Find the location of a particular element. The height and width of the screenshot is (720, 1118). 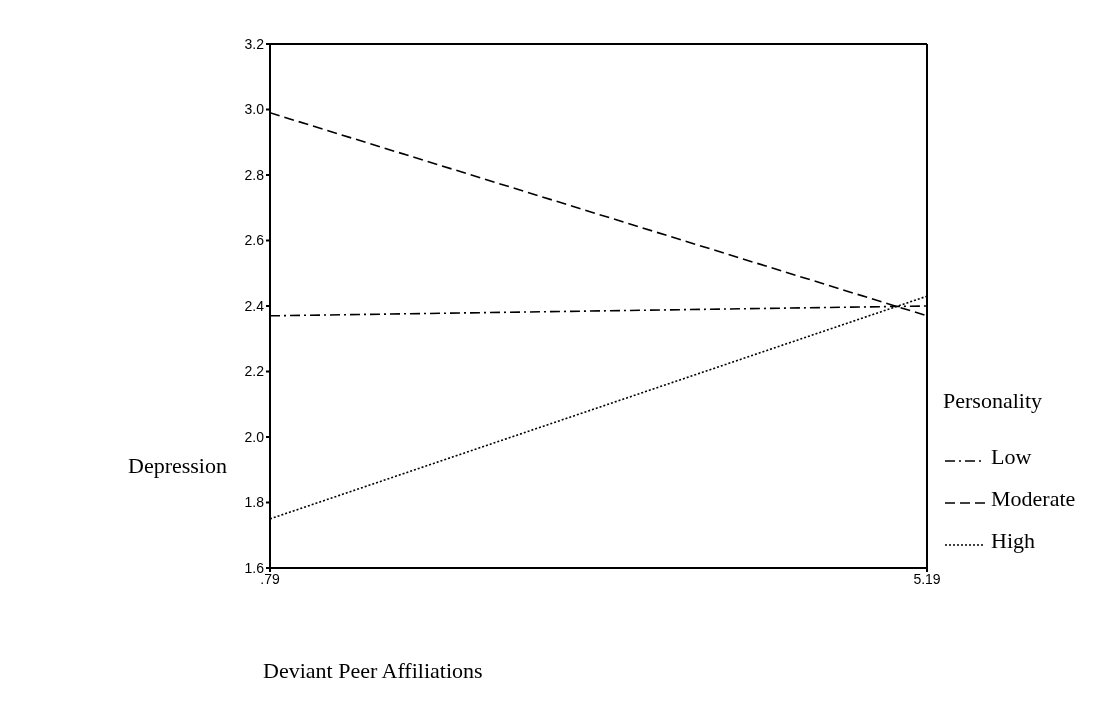

y-tick-label: 1.8 is located at coordinates (254, 502).